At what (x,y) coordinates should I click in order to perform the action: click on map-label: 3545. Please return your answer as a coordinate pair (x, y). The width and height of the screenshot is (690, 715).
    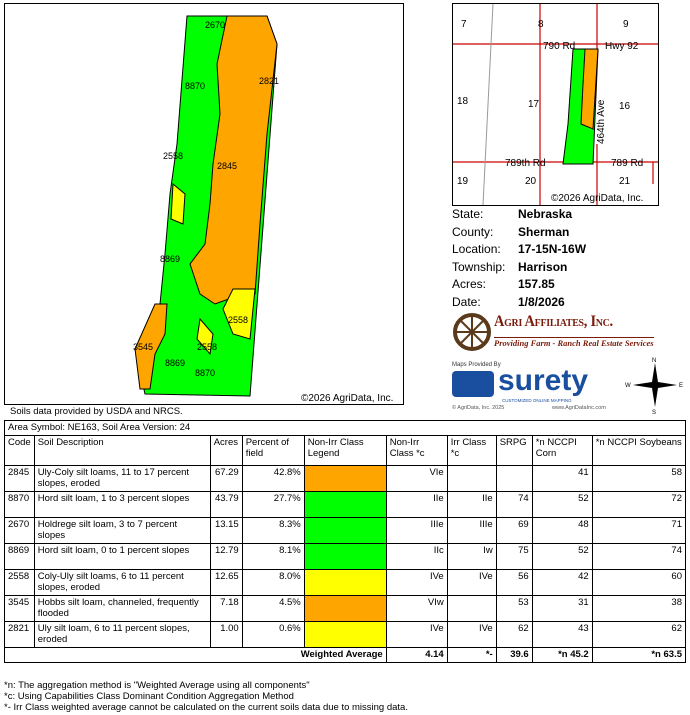
    Looking at the image, I should click on (143, 347).